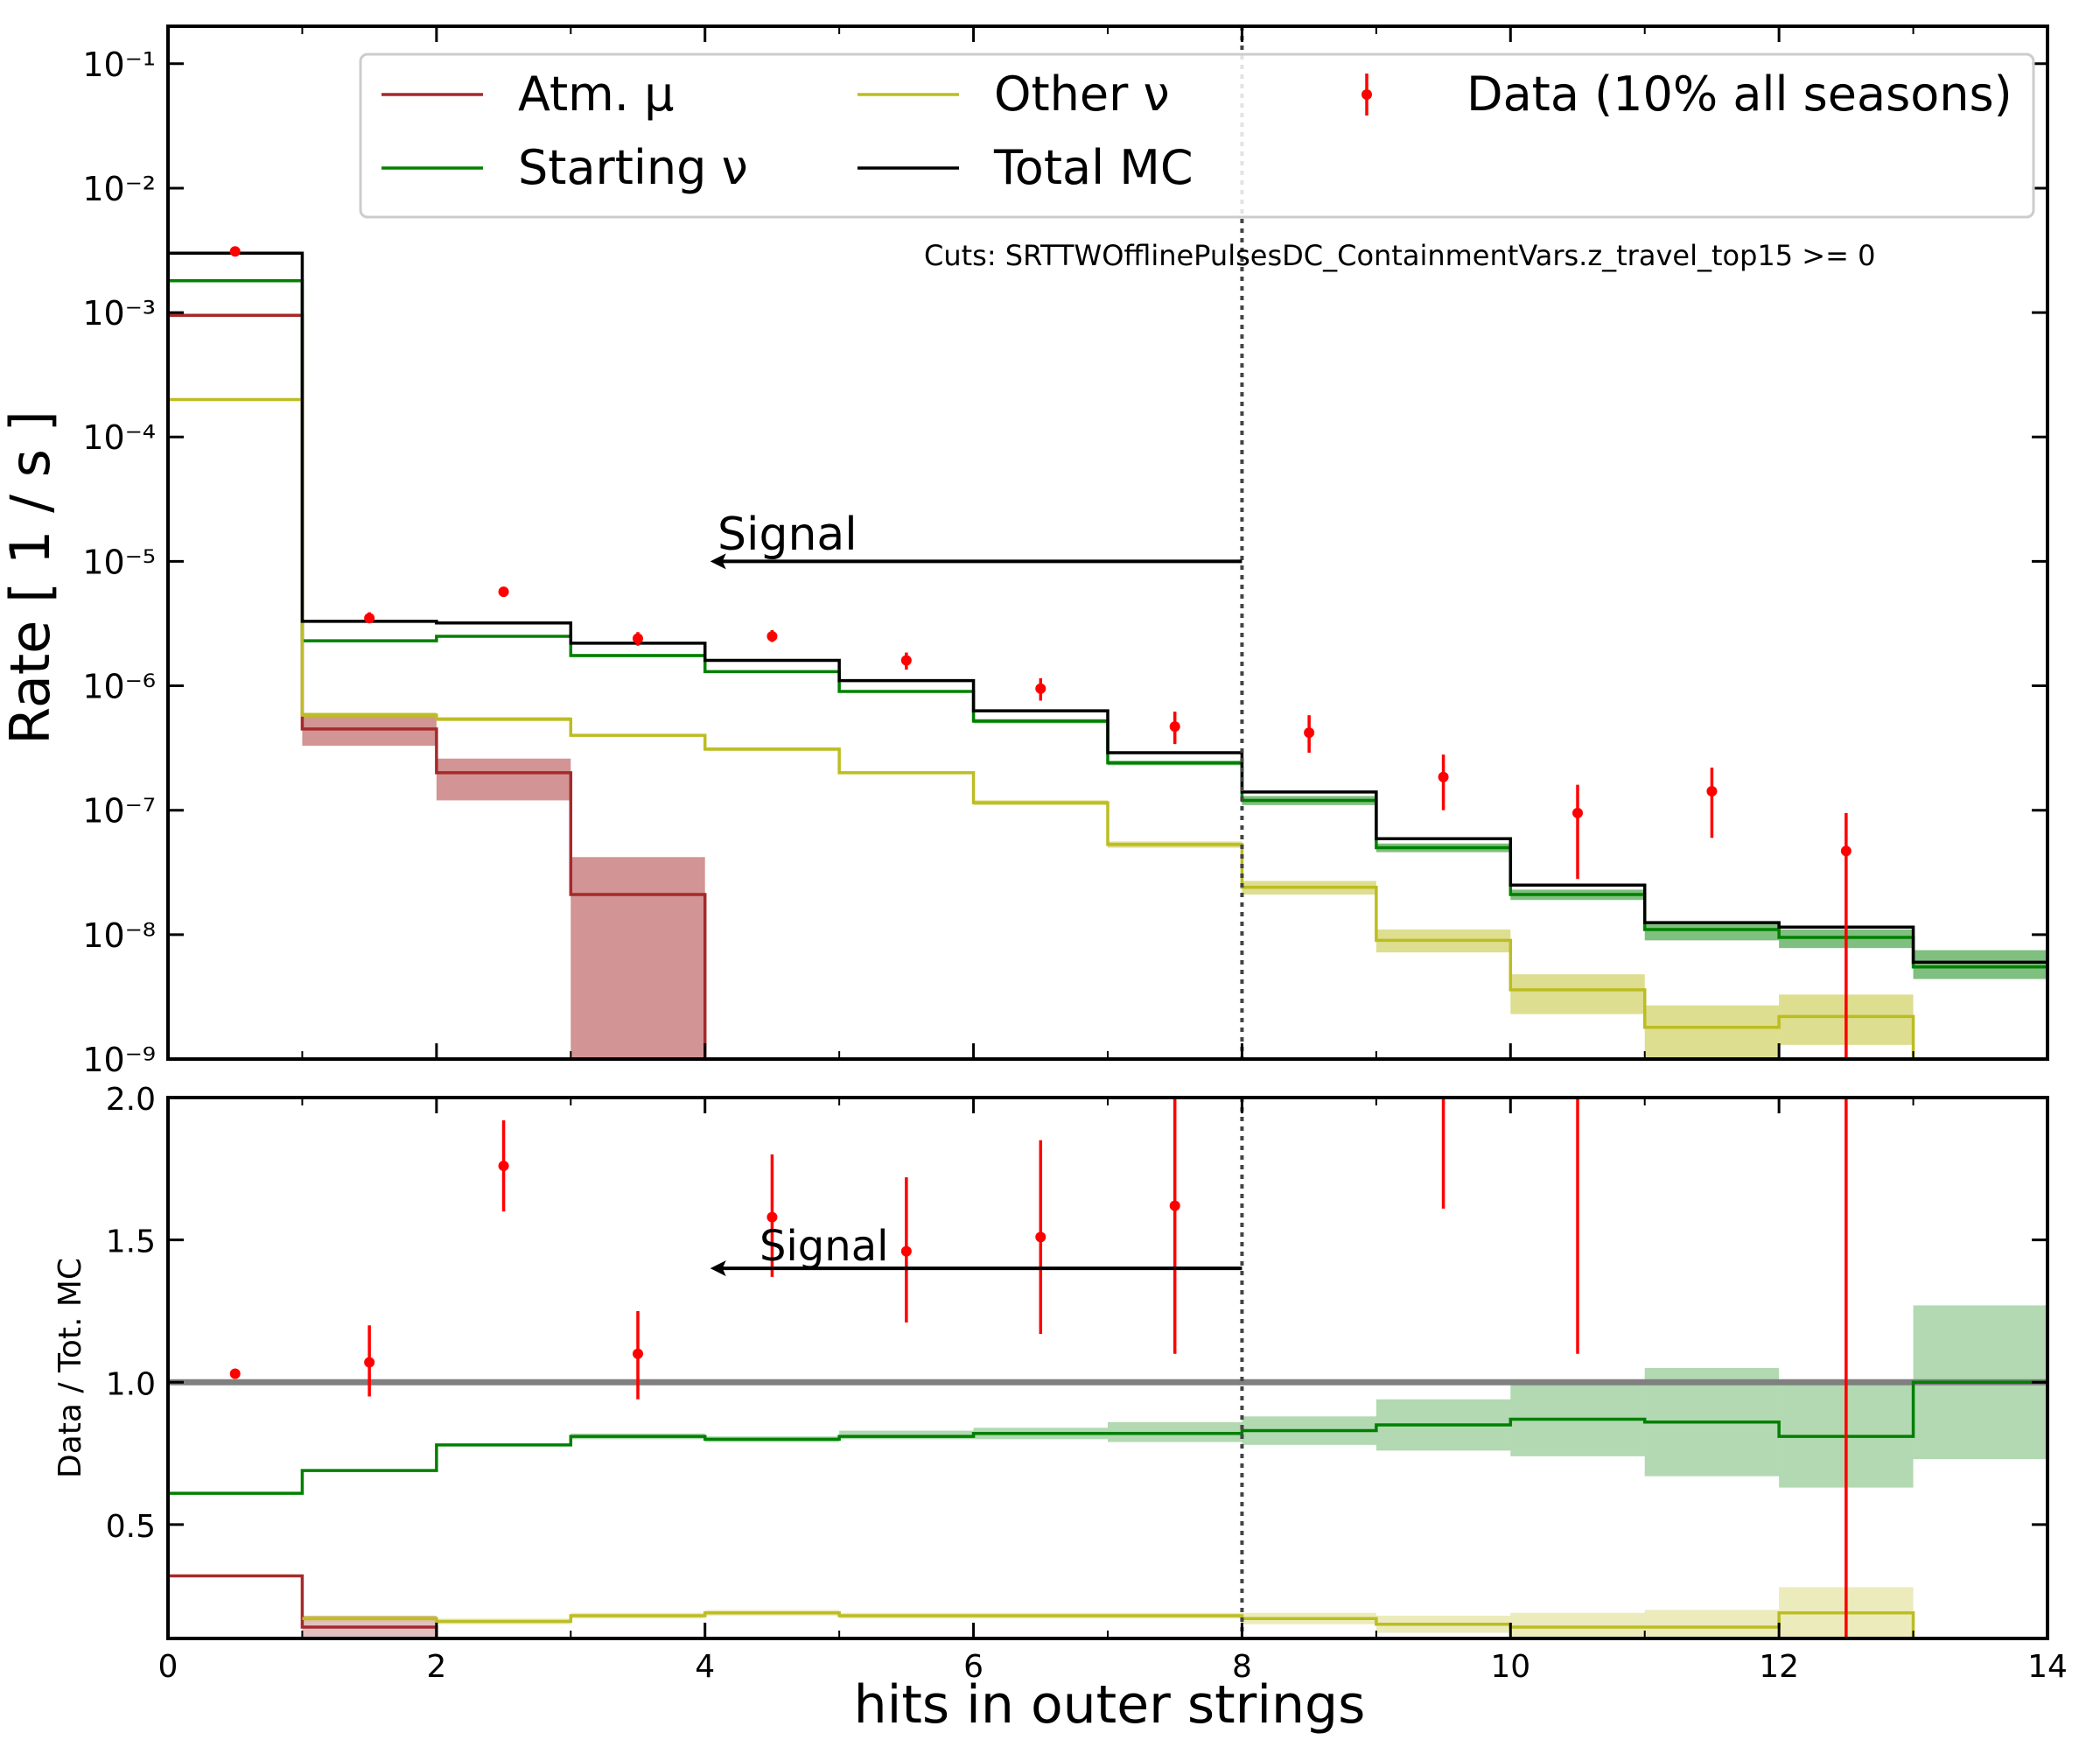 The image size is (2100, 1754). I want to click on top-y-tick-label: 10⁻⁵, so click(119, 562).